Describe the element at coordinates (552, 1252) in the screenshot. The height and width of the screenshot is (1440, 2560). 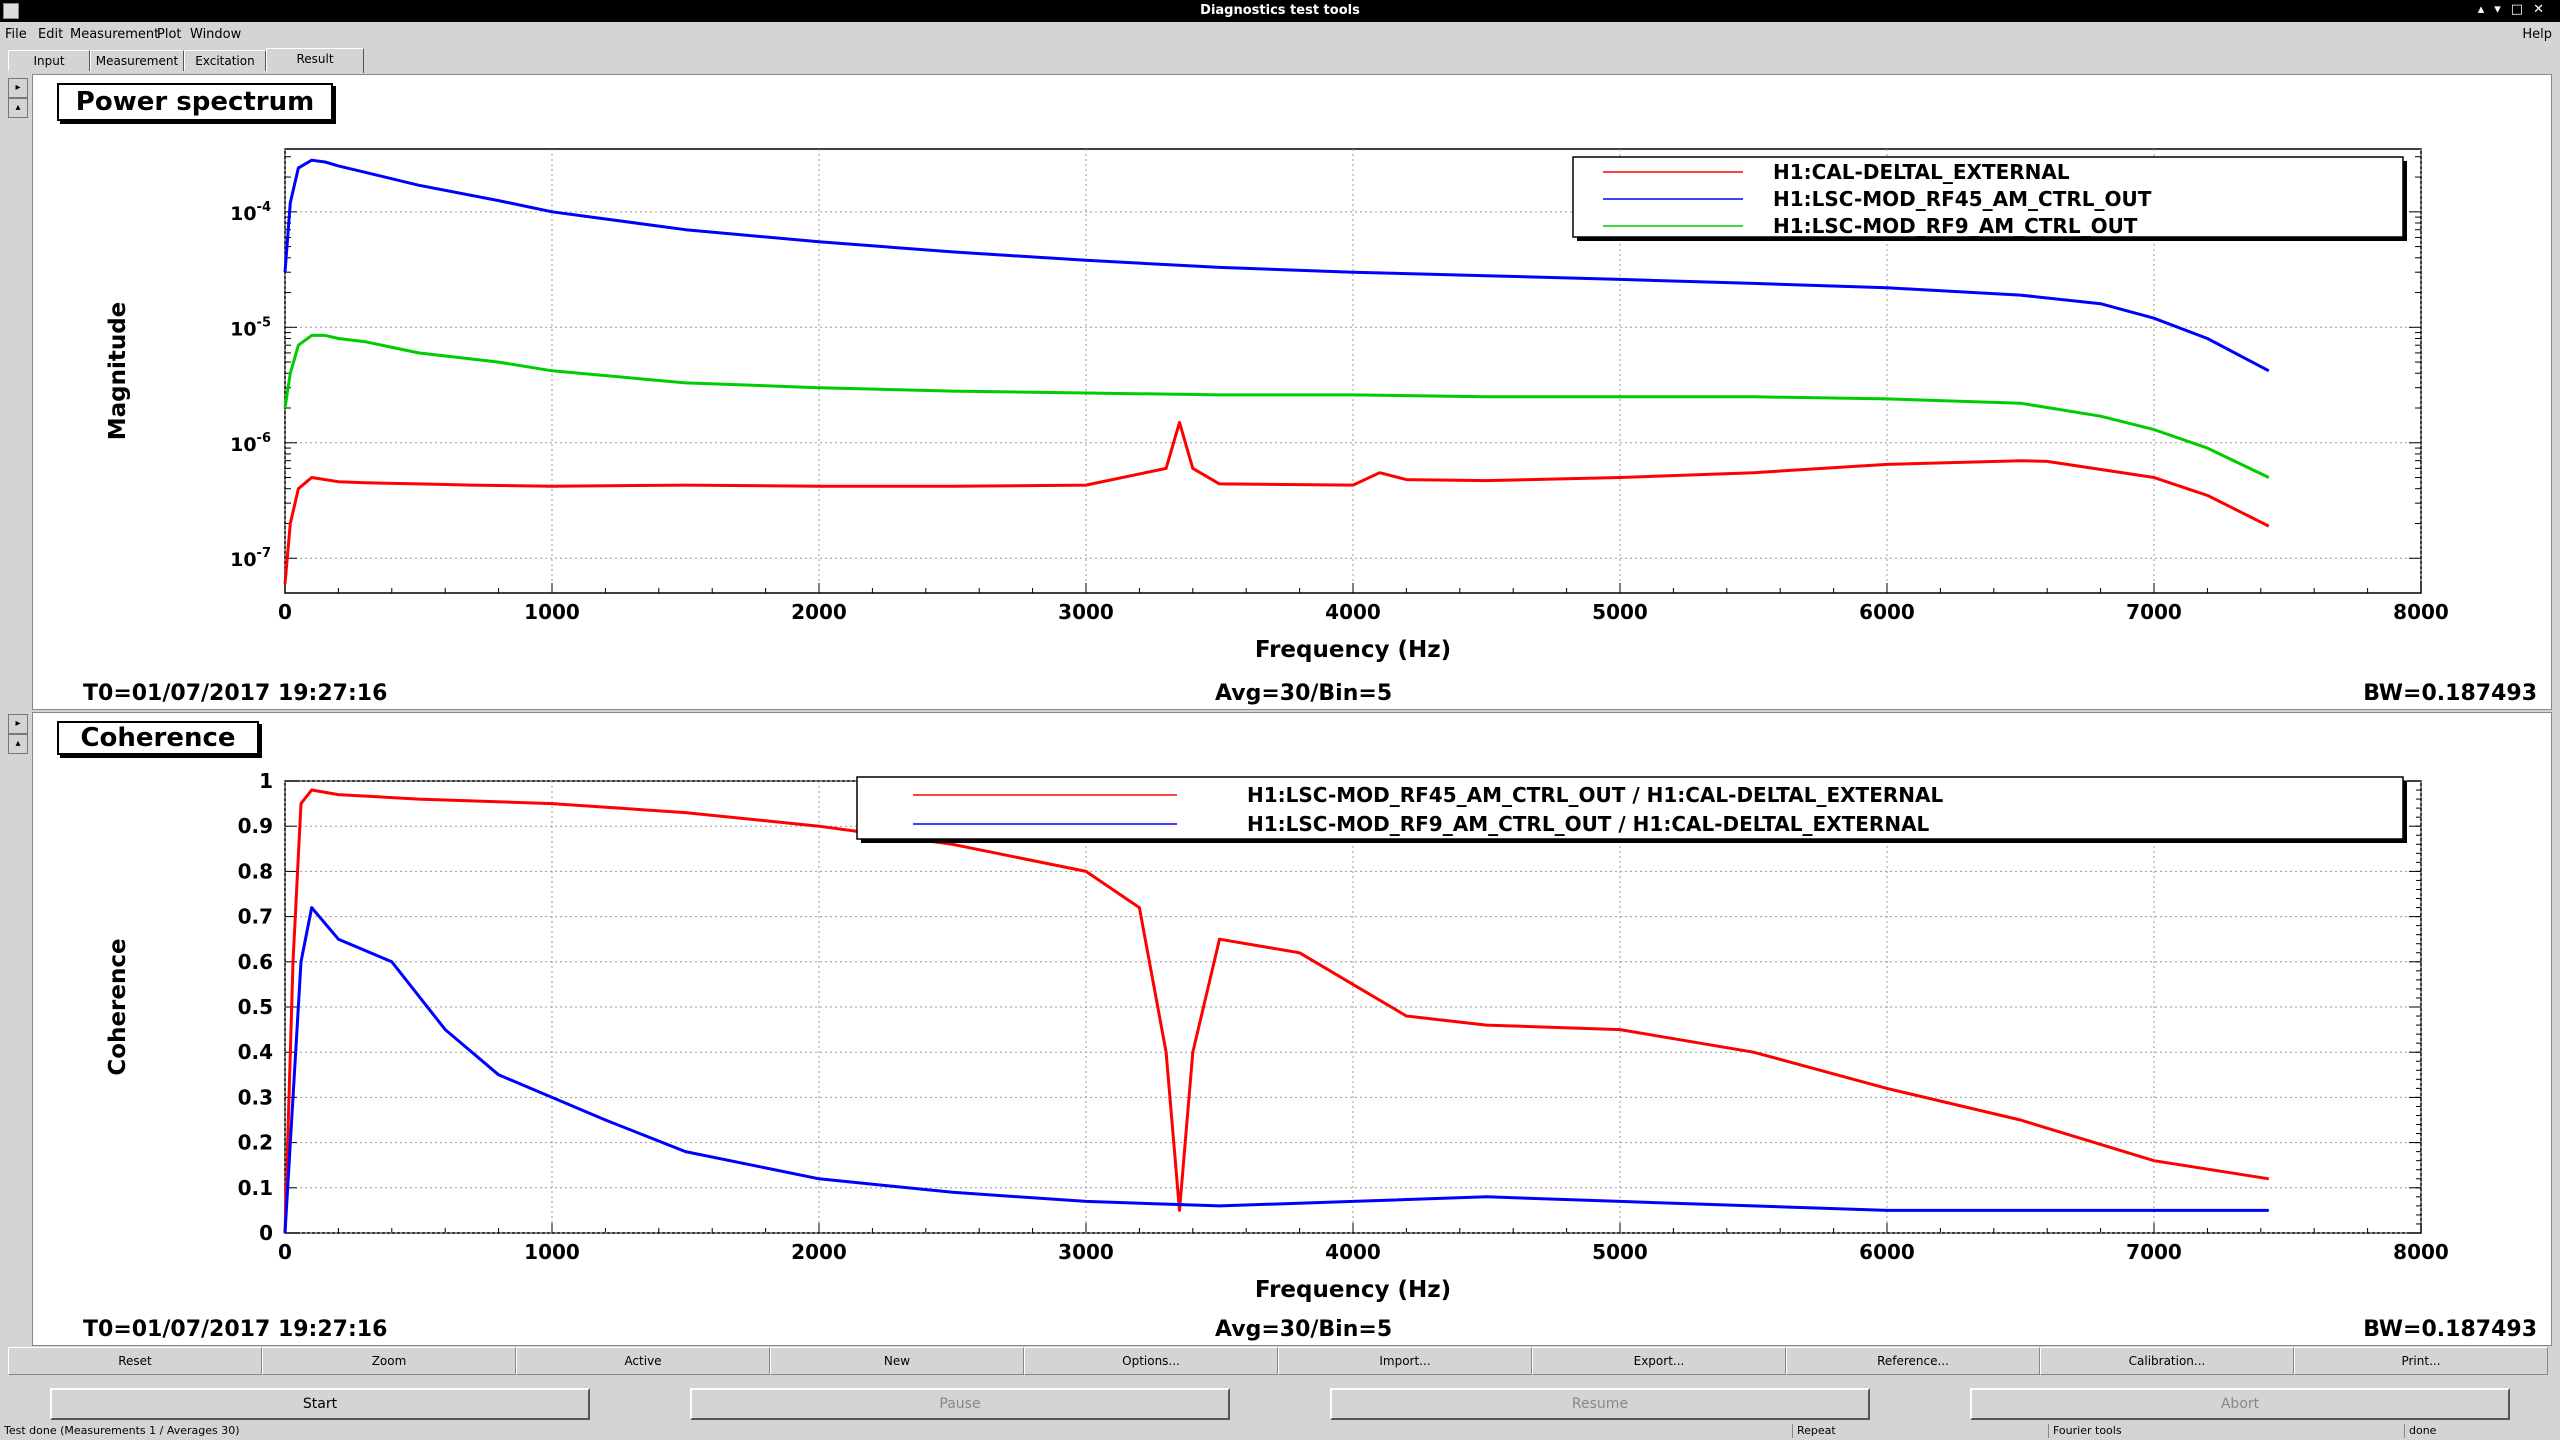
I see `coh-x-tick-label: 1000` at that location.